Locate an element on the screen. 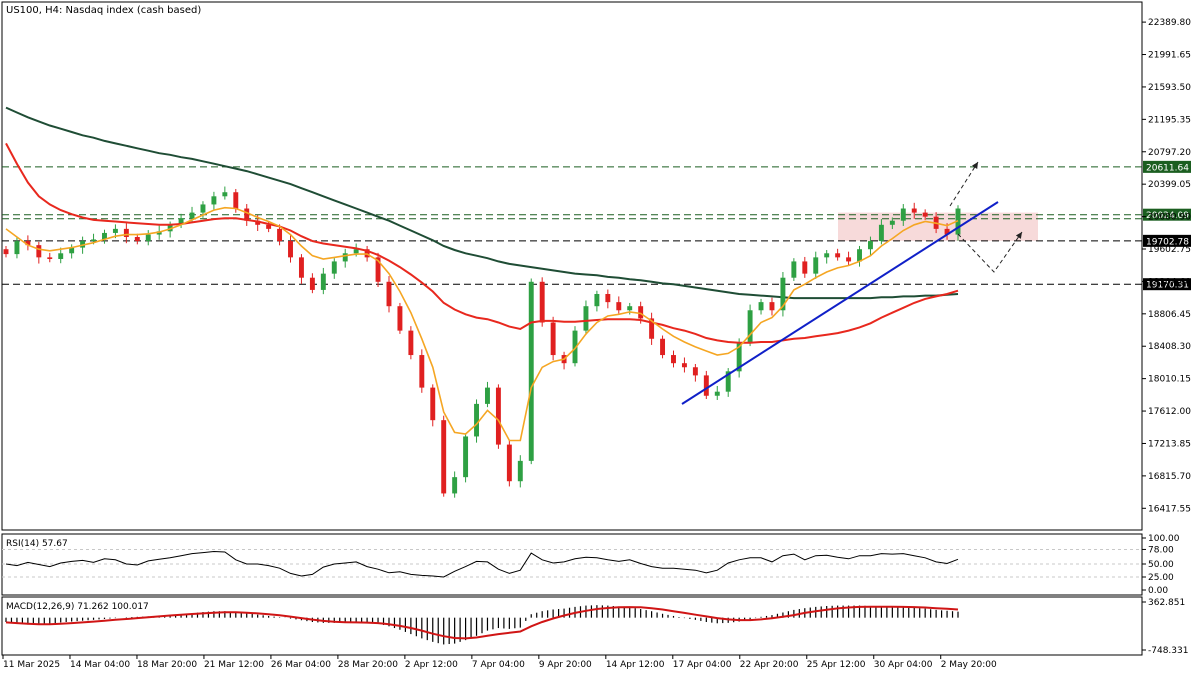  price-tick-label: 21991.65 is located at coordinates (1169, 56).